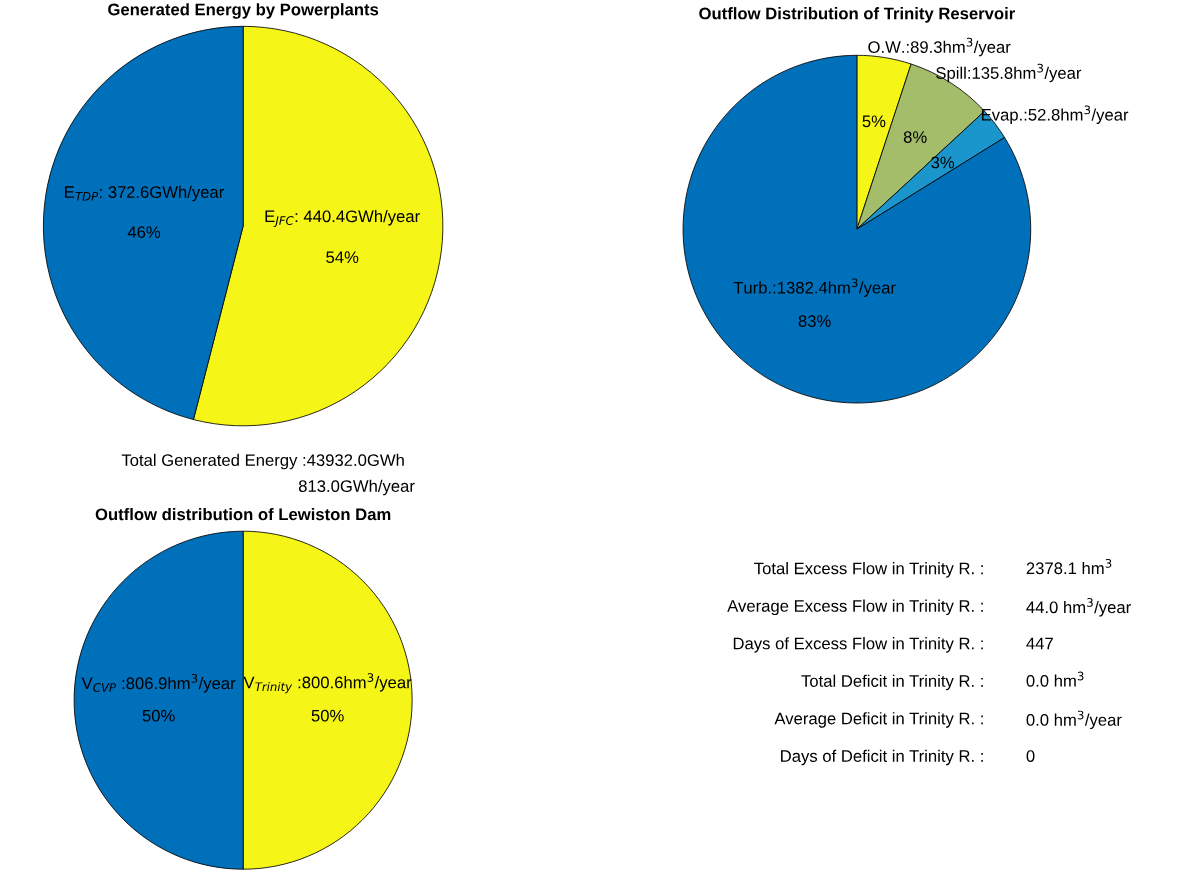  I want to click on data-label: 5%, so click(874, 121).